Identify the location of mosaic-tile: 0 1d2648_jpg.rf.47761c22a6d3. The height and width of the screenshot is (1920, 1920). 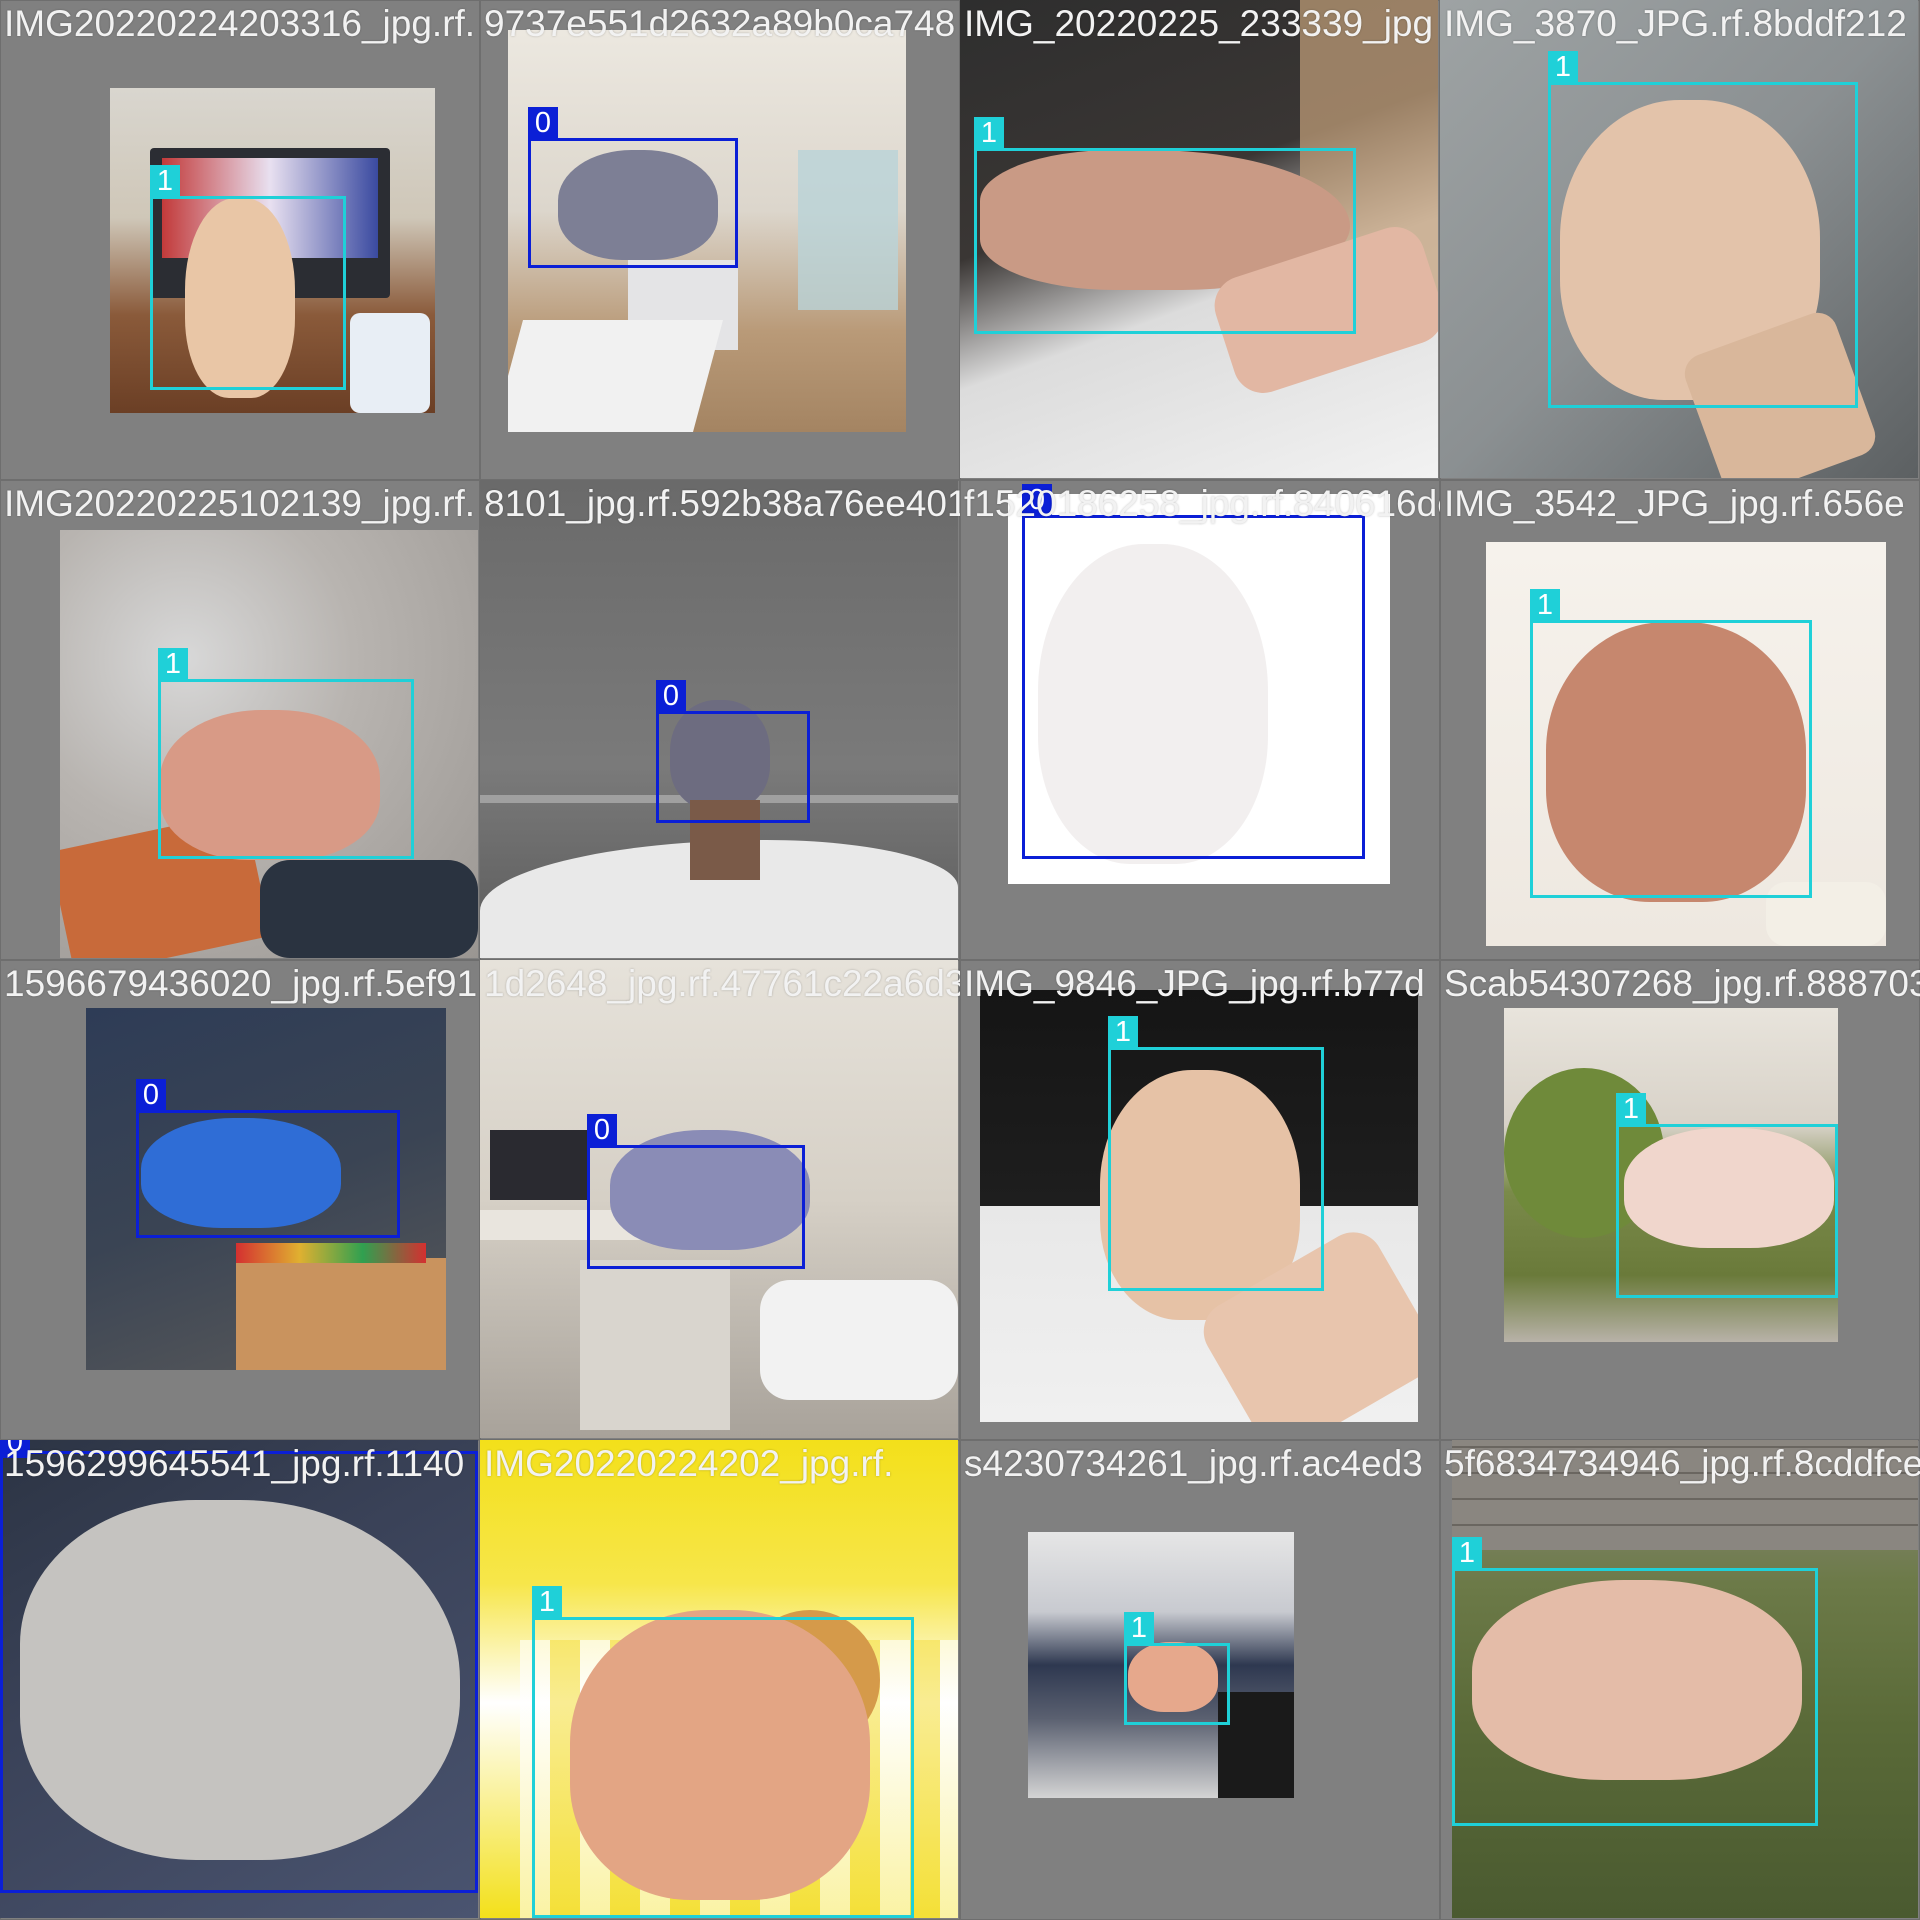
(720, 1200).